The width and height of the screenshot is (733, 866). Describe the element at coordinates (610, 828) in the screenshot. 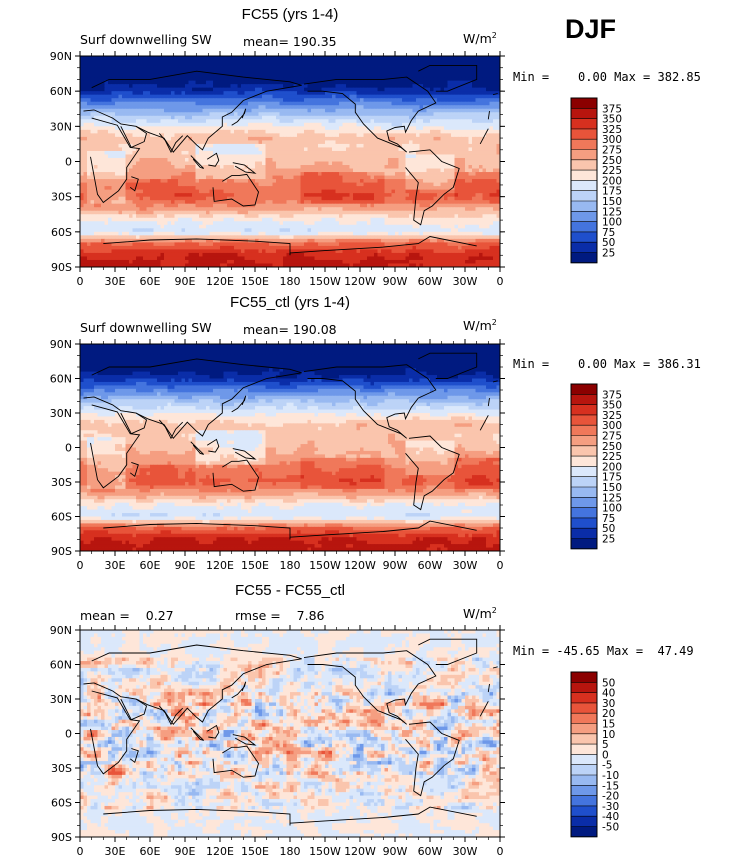

I see `colorbar-label: -50` at that location.